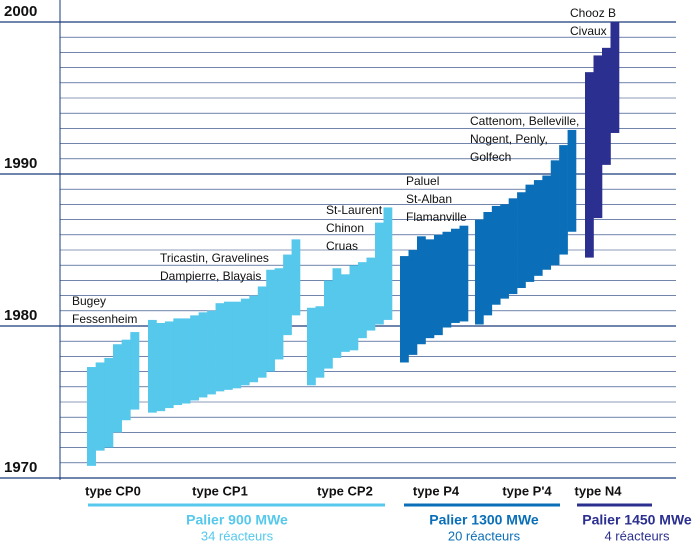  What do you see at coordinates (524, 121) in the screenshot?
I see `site-label: Cattenom, Belleville,` at bounding box center [524, 121].